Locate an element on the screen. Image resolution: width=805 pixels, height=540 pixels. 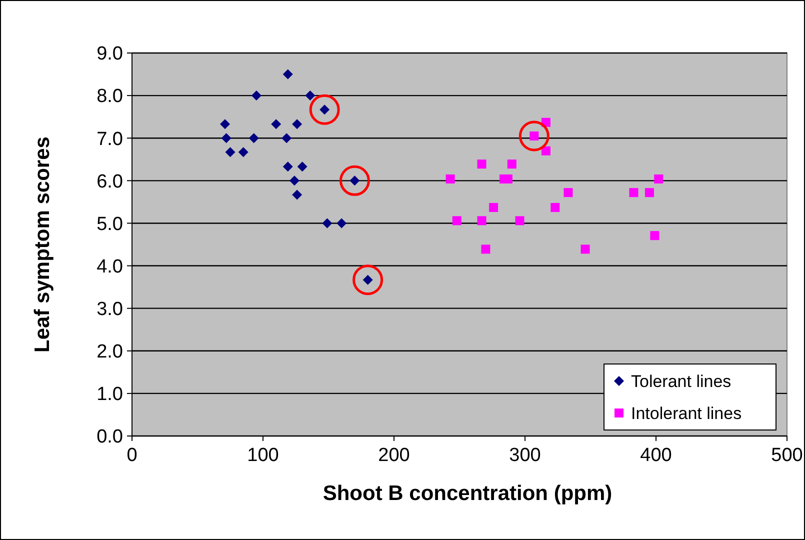
x-axis-title: Shoot B concentration (ppm) is located at coordinates (467, 493).